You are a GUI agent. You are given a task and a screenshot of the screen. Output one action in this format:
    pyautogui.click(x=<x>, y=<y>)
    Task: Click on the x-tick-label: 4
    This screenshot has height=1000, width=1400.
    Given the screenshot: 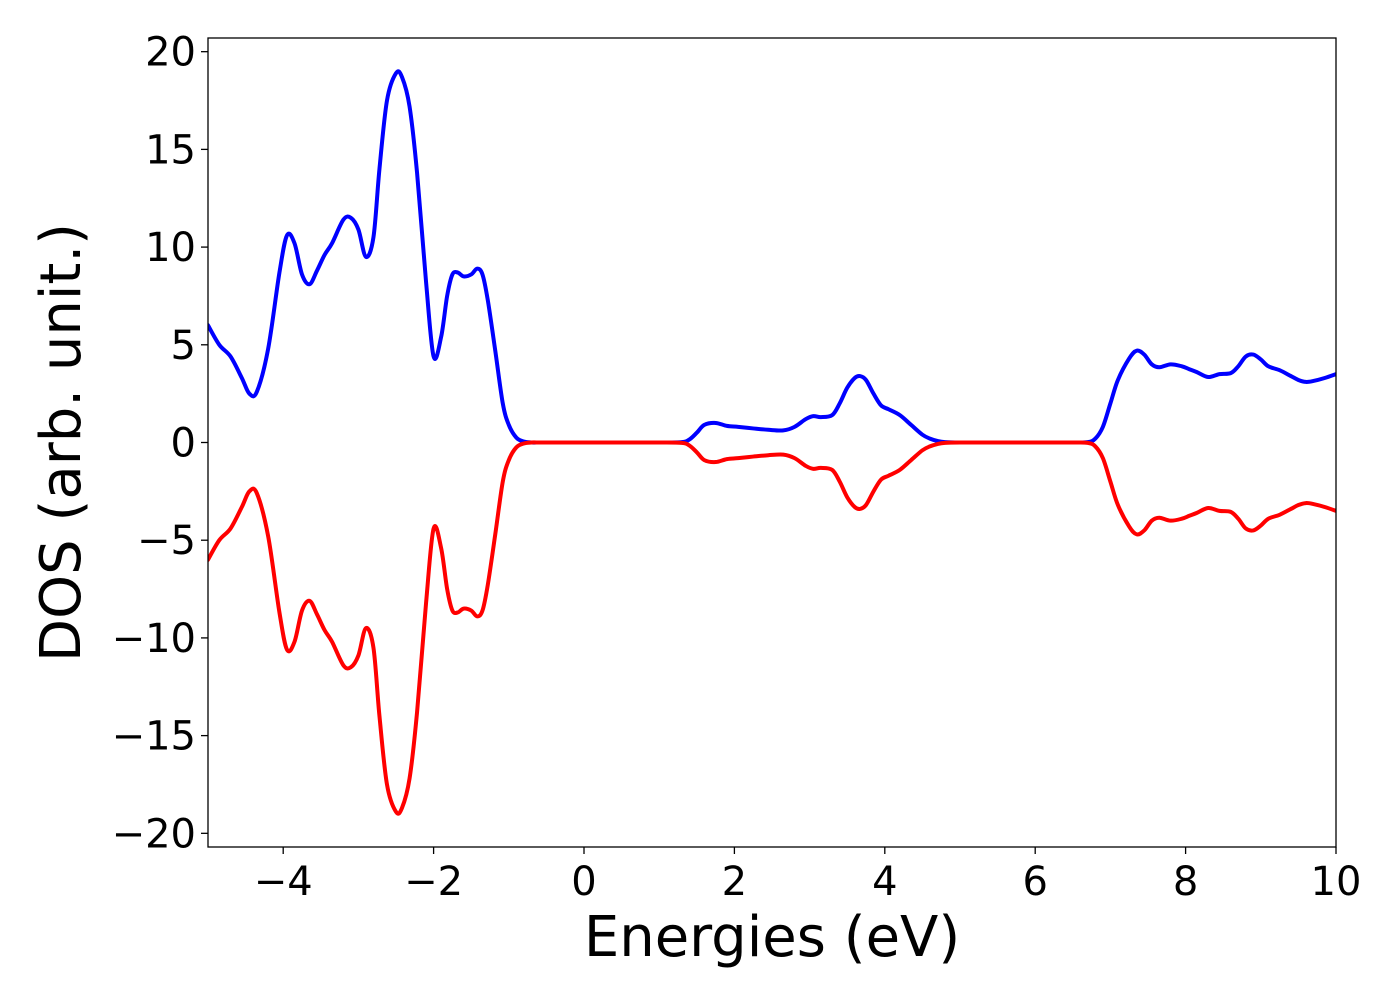 What is the action you would take?
    pyautogui.click(x=884, y=882)
    